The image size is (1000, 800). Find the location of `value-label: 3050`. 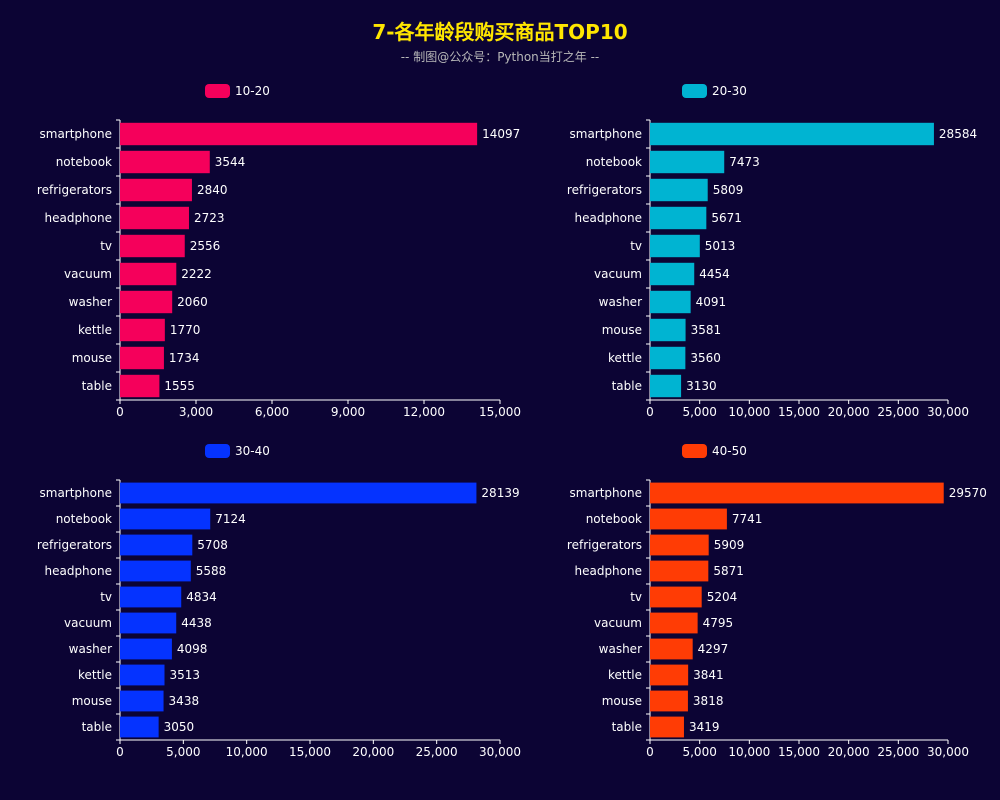

value-label: 3050 is located at coordinates (179, 727).